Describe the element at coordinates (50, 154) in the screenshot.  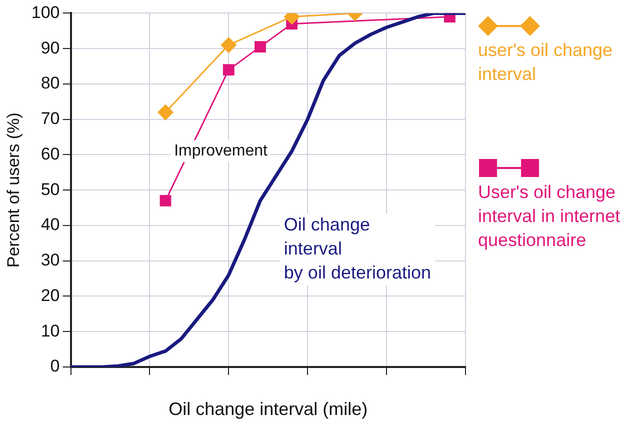
I see `y-tick-label: 60` at that location.